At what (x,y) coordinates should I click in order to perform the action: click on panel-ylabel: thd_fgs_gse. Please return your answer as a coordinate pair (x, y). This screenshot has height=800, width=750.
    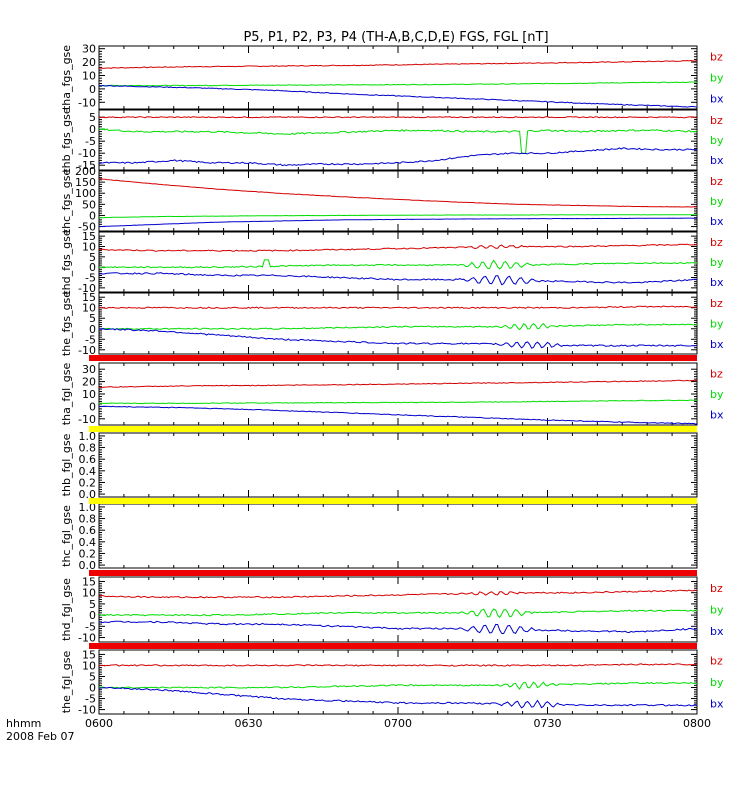
    Looking at the image, I should click on (66, 262).